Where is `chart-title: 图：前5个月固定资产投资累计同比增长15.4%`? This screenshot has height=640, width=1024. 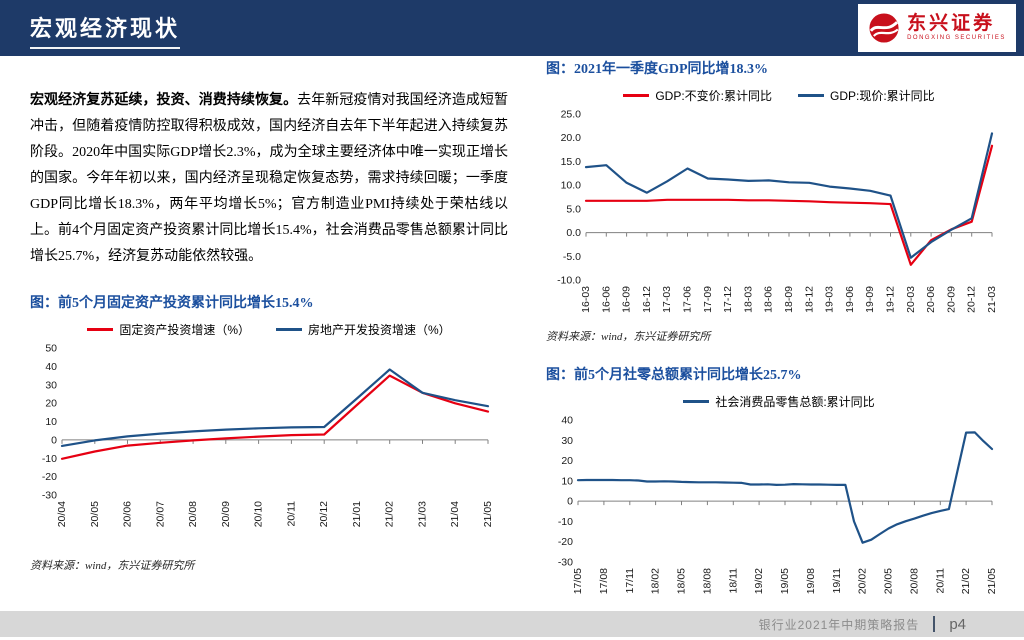 chart-title: 图：前5个月固定资产投资累计同比增长15.4% is located at coordinates (172, 303).